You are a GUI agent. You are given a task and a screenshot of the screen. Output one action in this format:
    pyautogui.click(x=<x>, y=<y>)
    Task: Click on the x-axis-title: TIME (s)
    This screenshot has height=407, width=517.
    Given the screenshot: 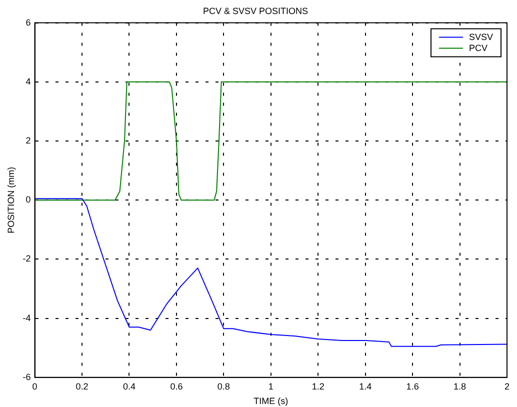 What is the action you would take?
    pyautogui.click(x=271, y=401)
    